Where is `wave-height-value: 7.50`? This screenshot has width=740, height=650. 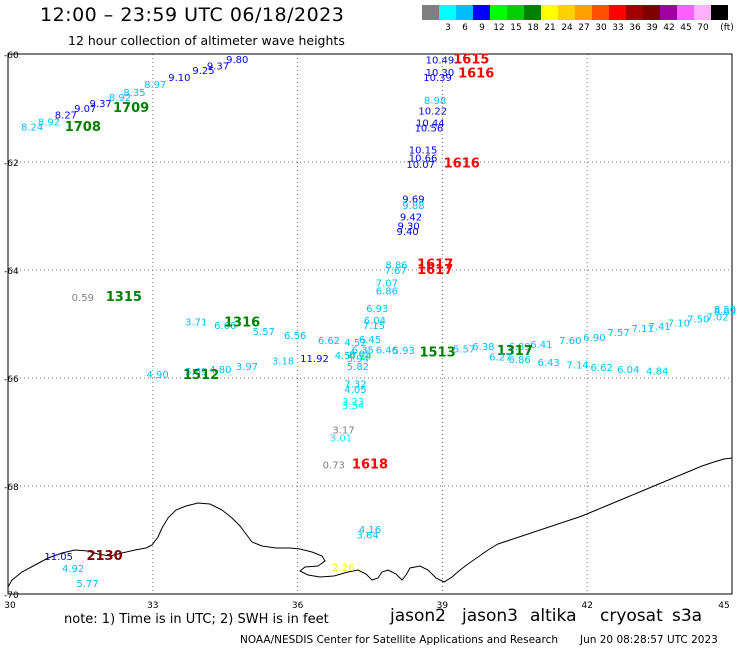
wave-height-value: 7.50 is located at coordinates (698, 320).